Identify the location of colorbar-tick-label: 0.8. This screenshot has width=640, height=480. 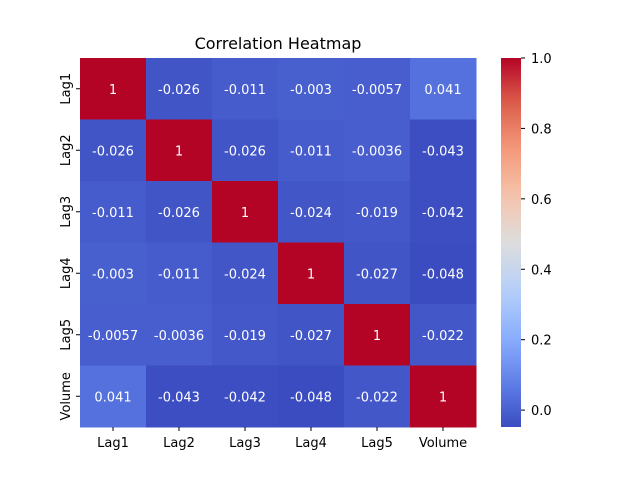
(541, 129).